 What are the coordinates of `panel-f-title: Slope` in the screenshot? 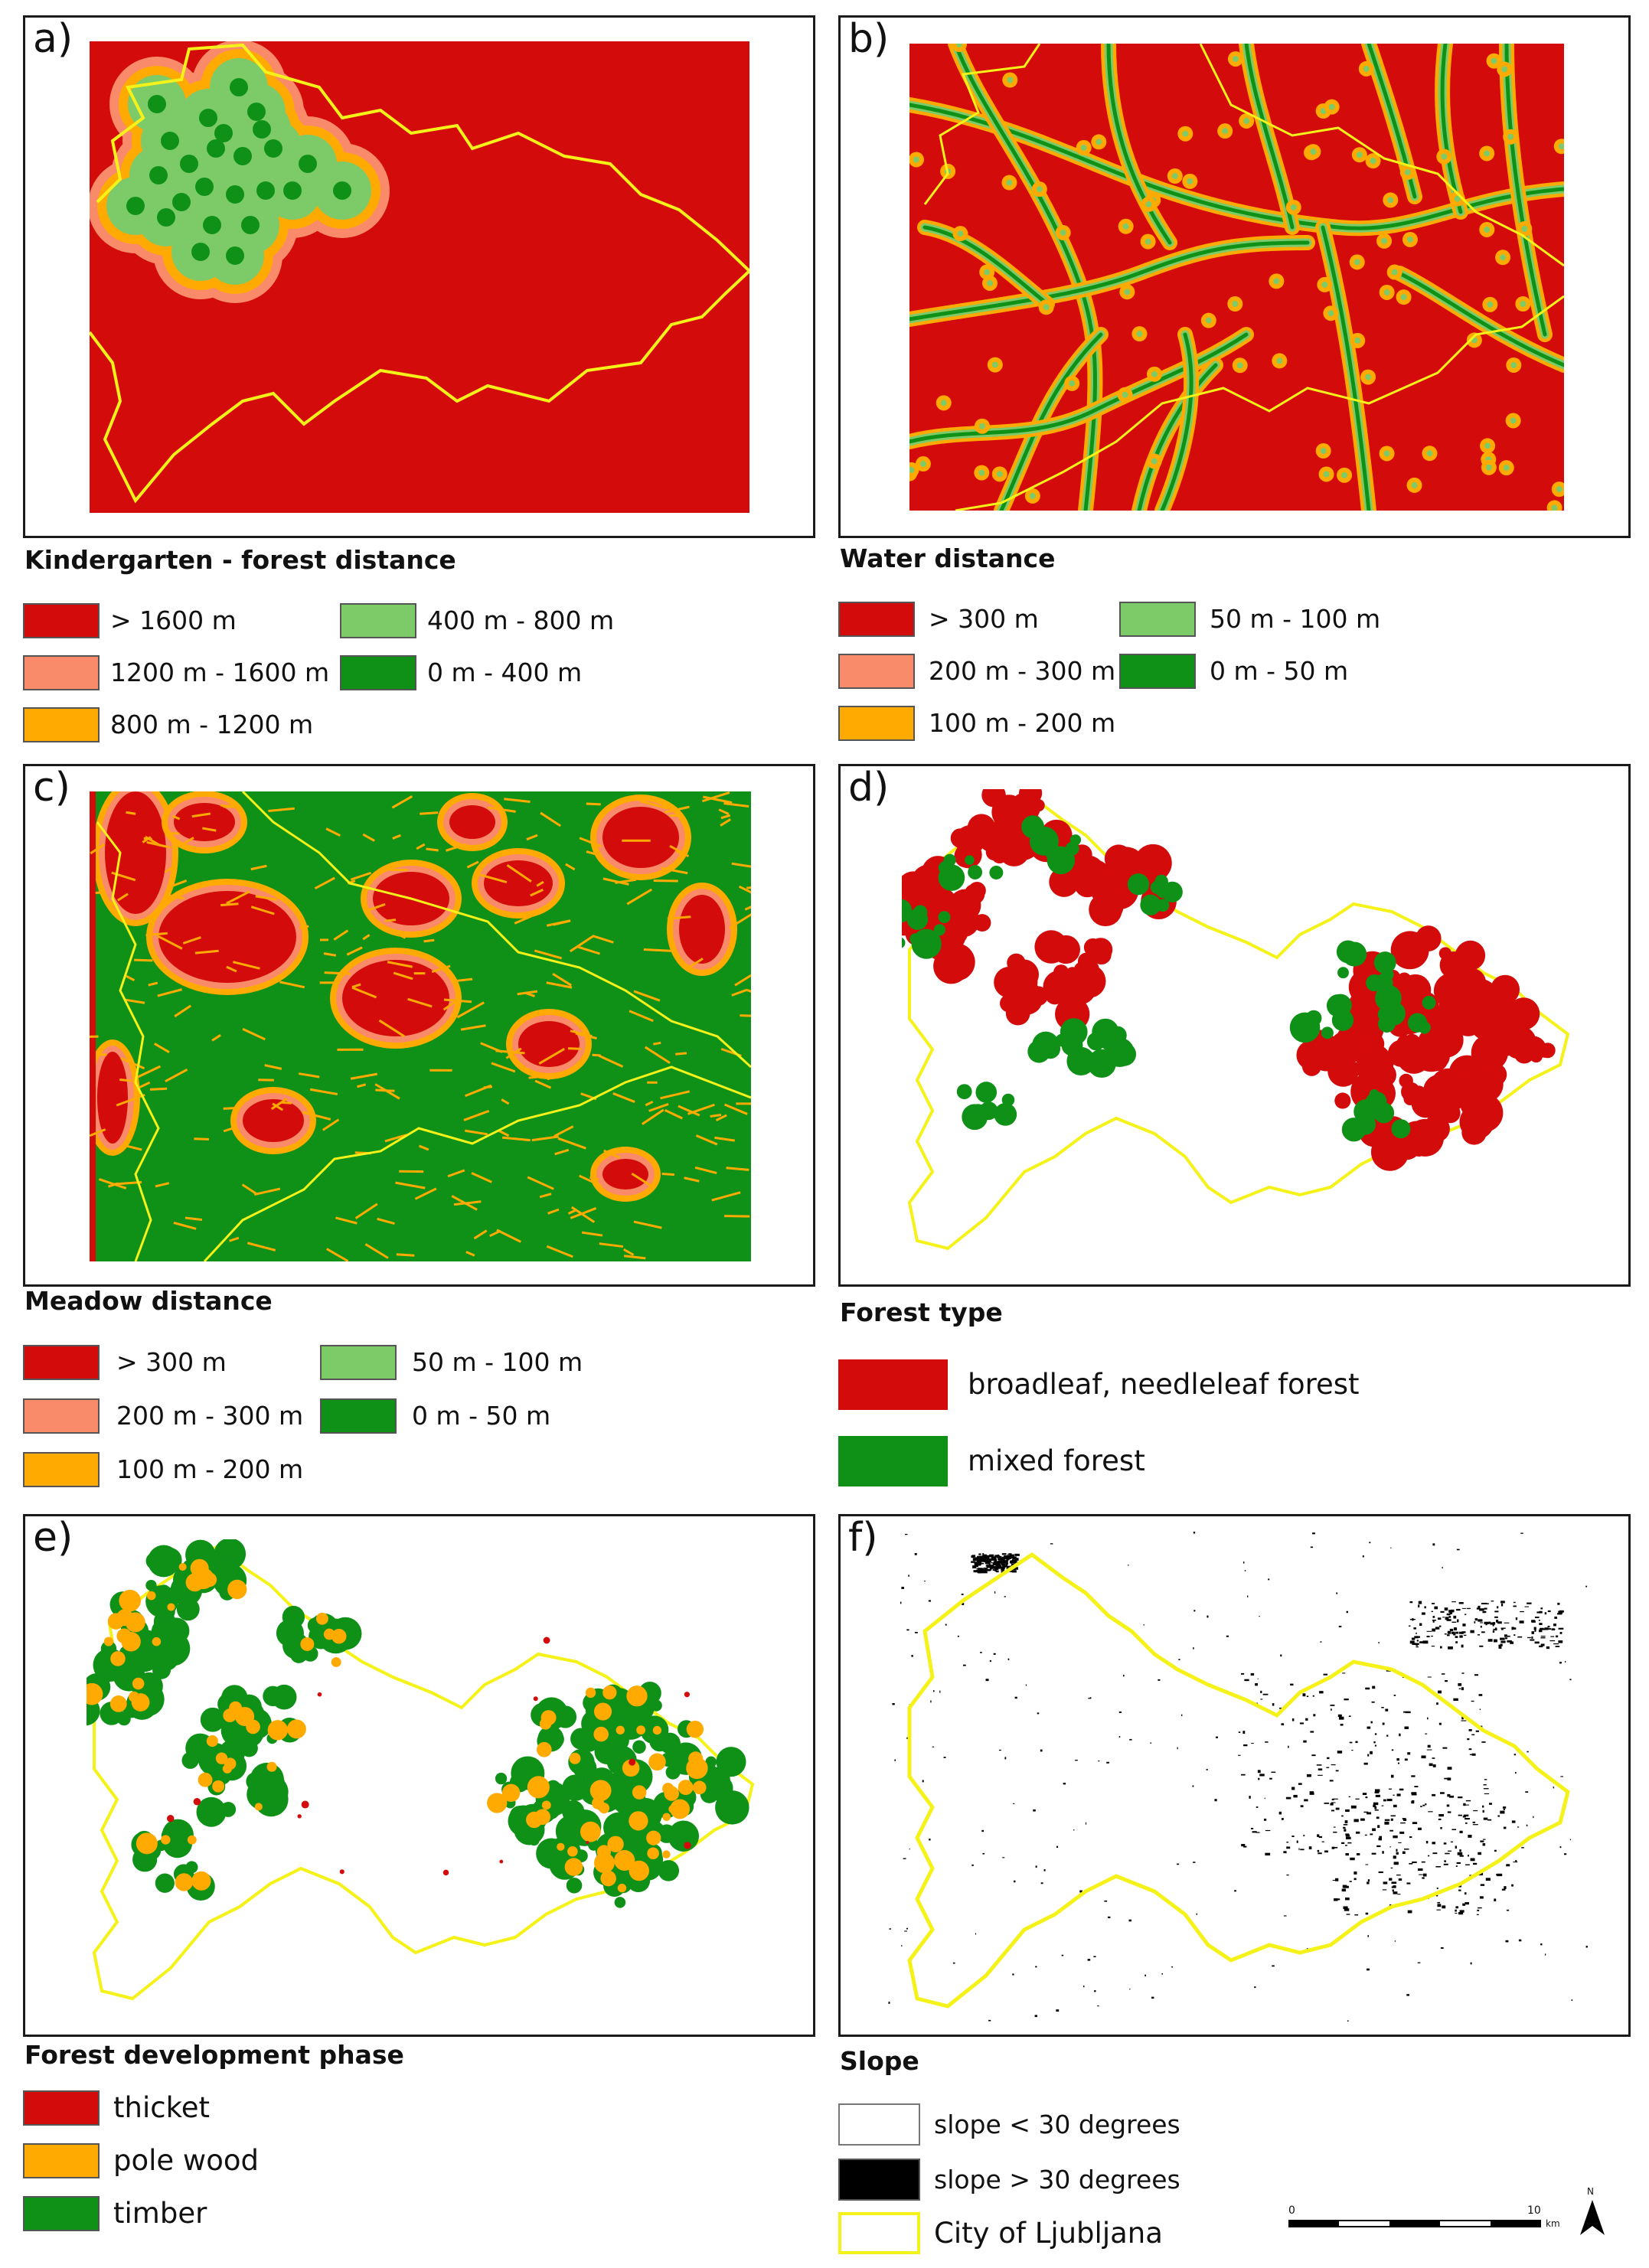 It's located at (880, 2061).